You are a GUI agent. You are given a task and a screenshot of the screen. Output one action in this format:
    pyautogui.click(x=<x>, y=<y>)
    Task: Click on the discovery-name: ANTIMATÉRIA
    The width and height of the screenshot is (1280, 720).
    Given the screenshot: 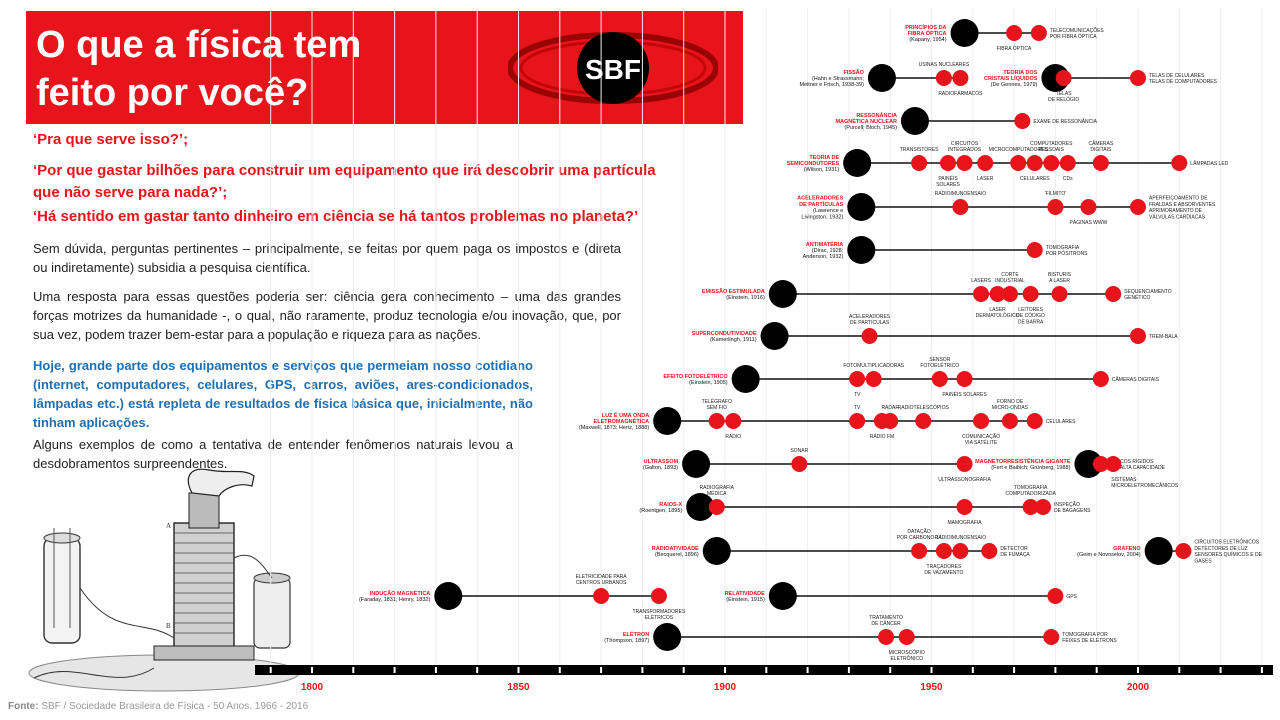 What is the action you would take?
    pyautogui.click(x=825, y=244)
    